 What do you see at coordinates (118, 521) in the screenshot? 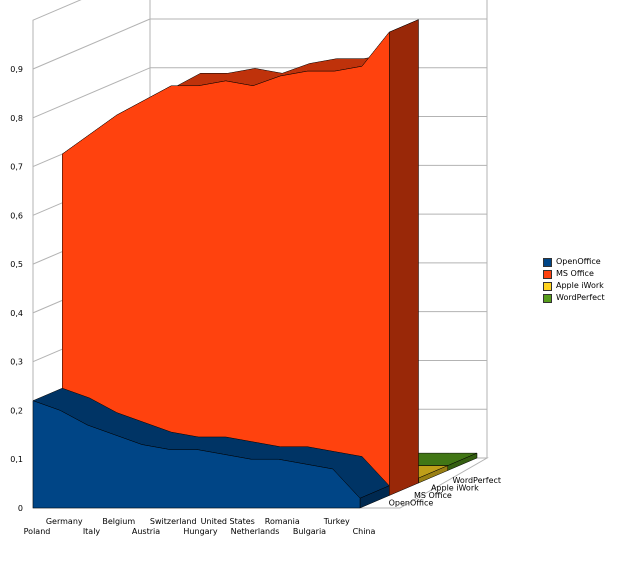
I see `x-tick-label: Belgium` at bounding box center [118, 521].